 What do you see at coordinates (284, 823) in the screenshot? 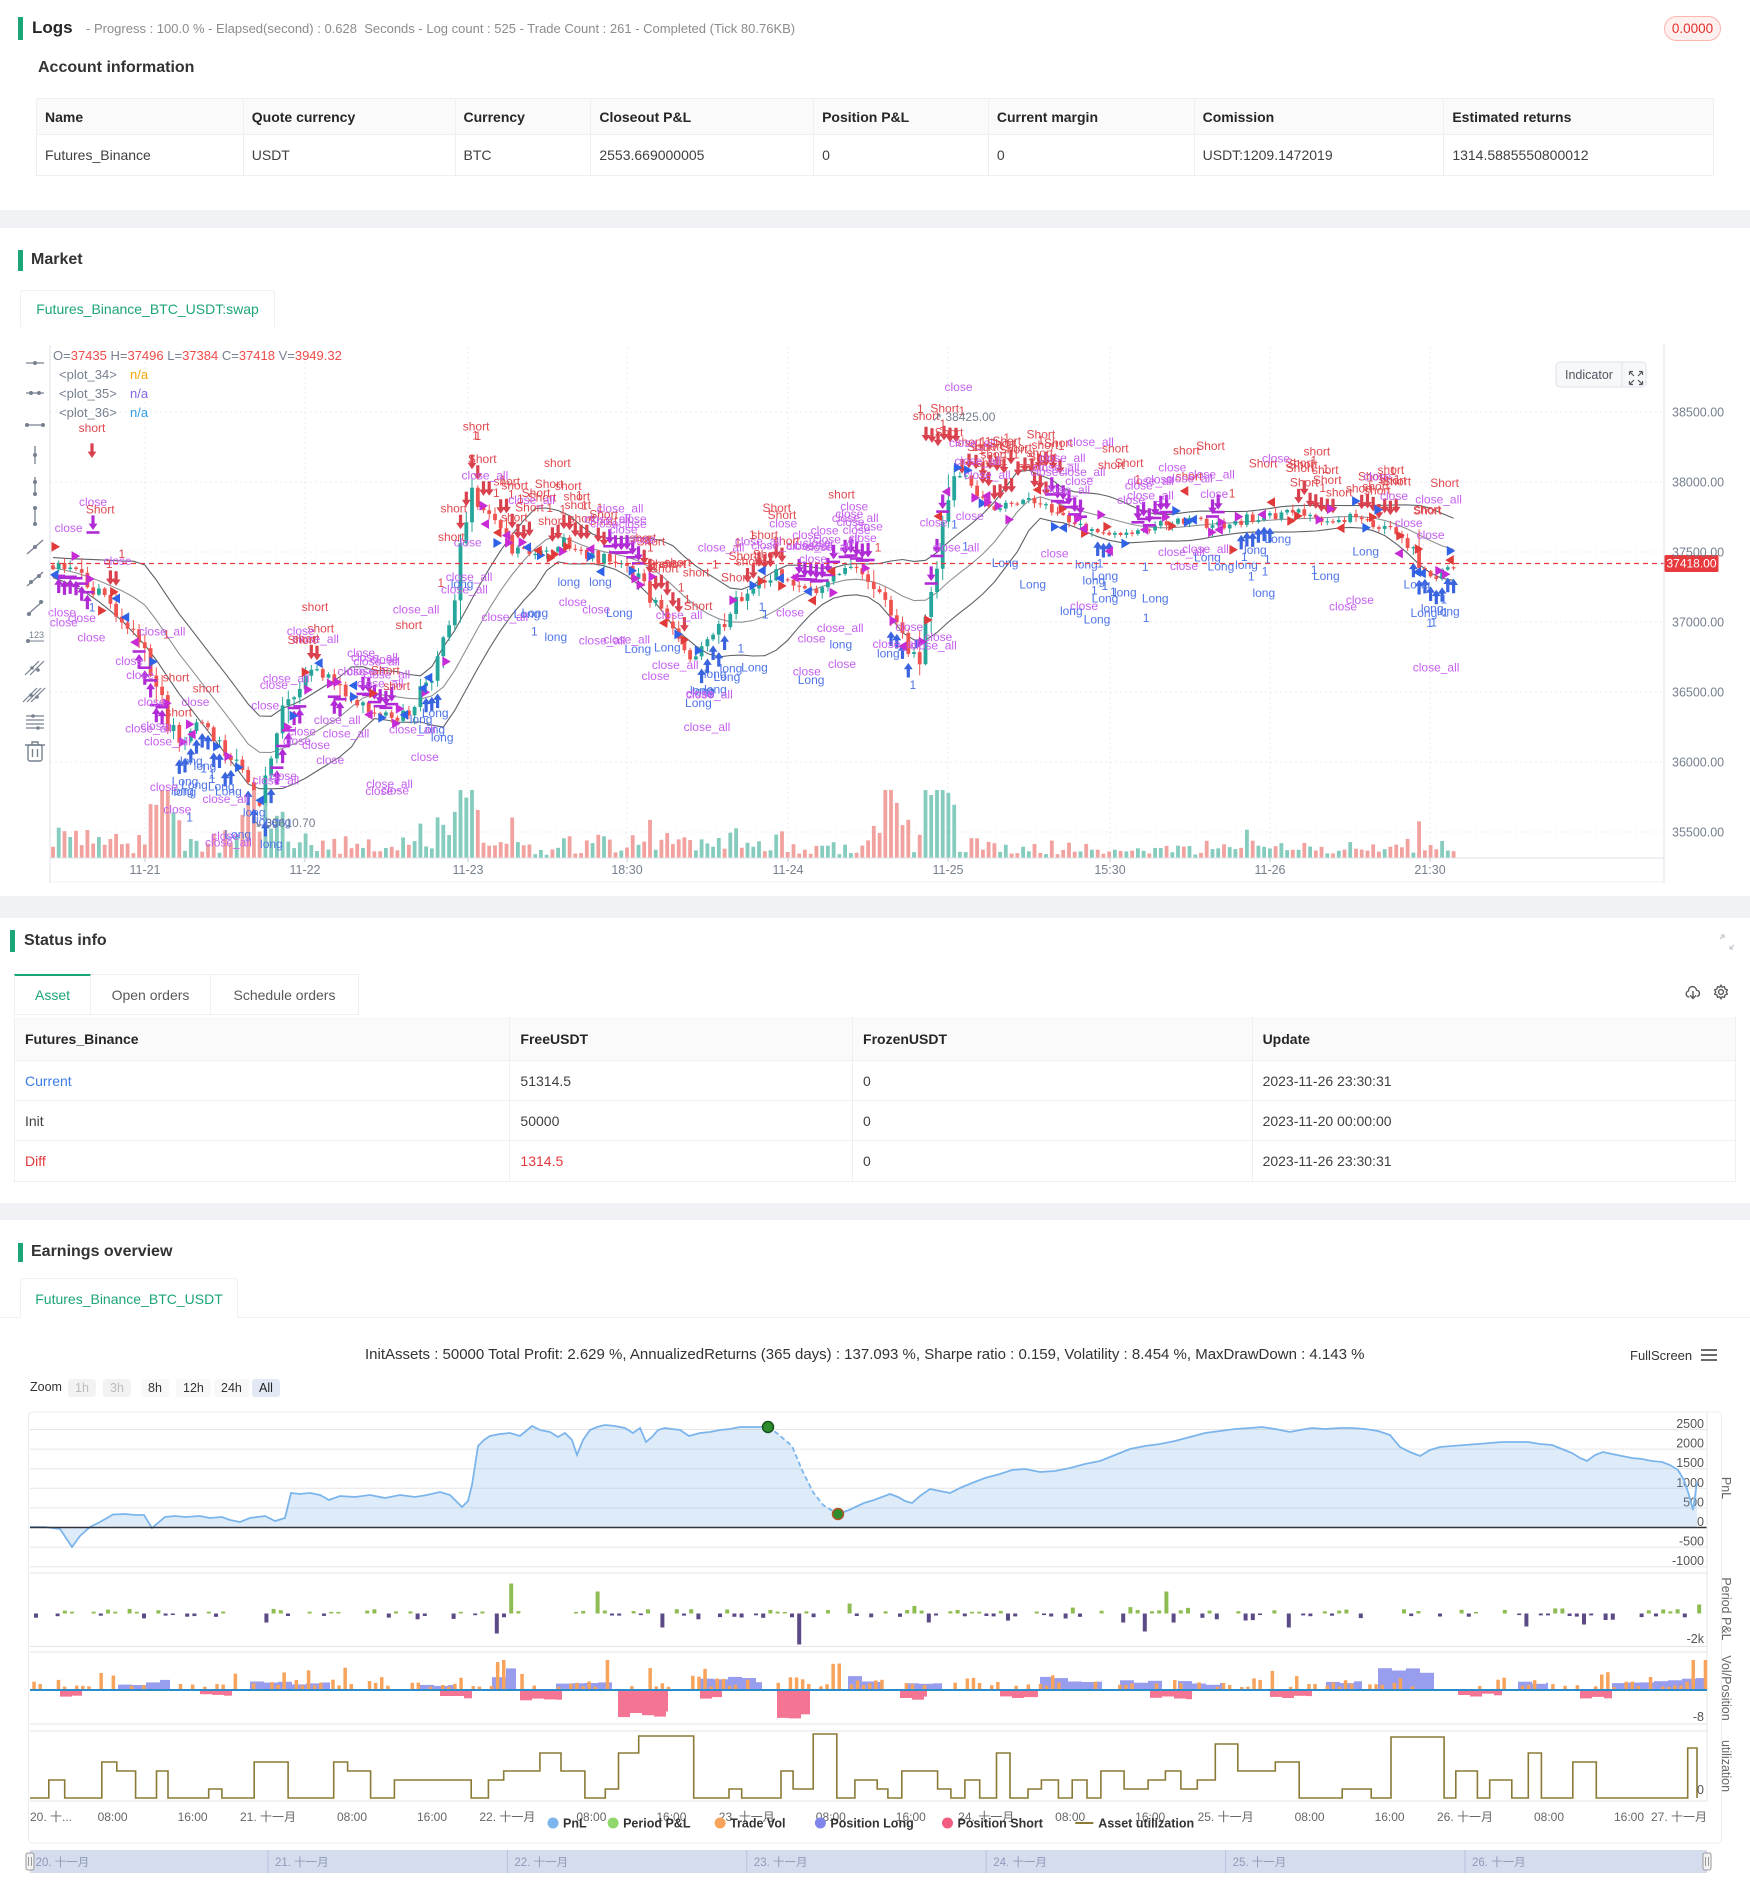
I see `svg-text: ↘ 35610.70` at bounding box center [284, 823].